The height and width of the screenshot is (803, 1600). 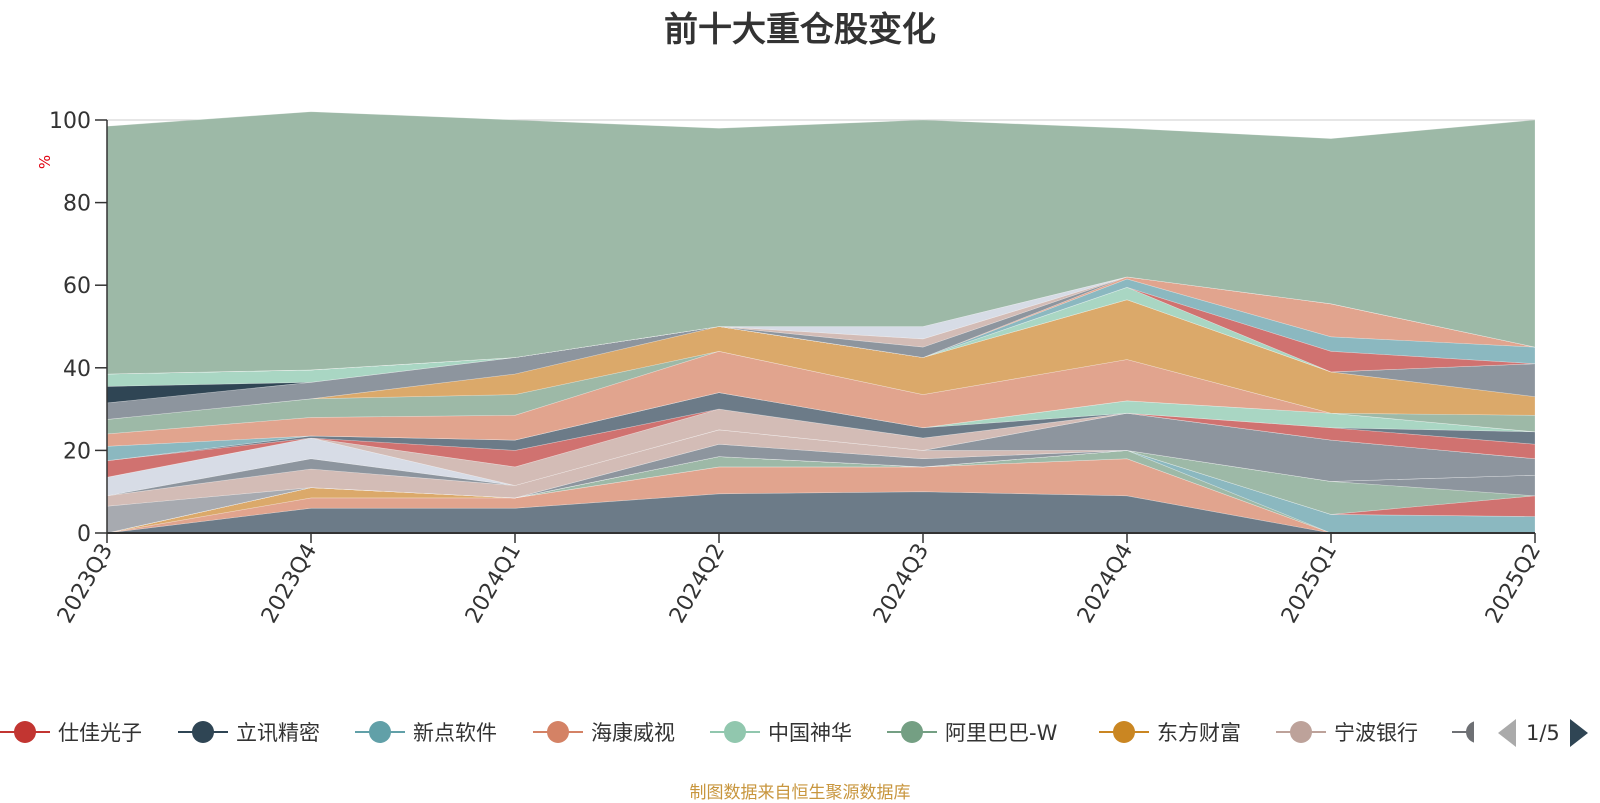 I want to click on legend-label: 阿里巴巴-W, so click(x=1001, y=733).